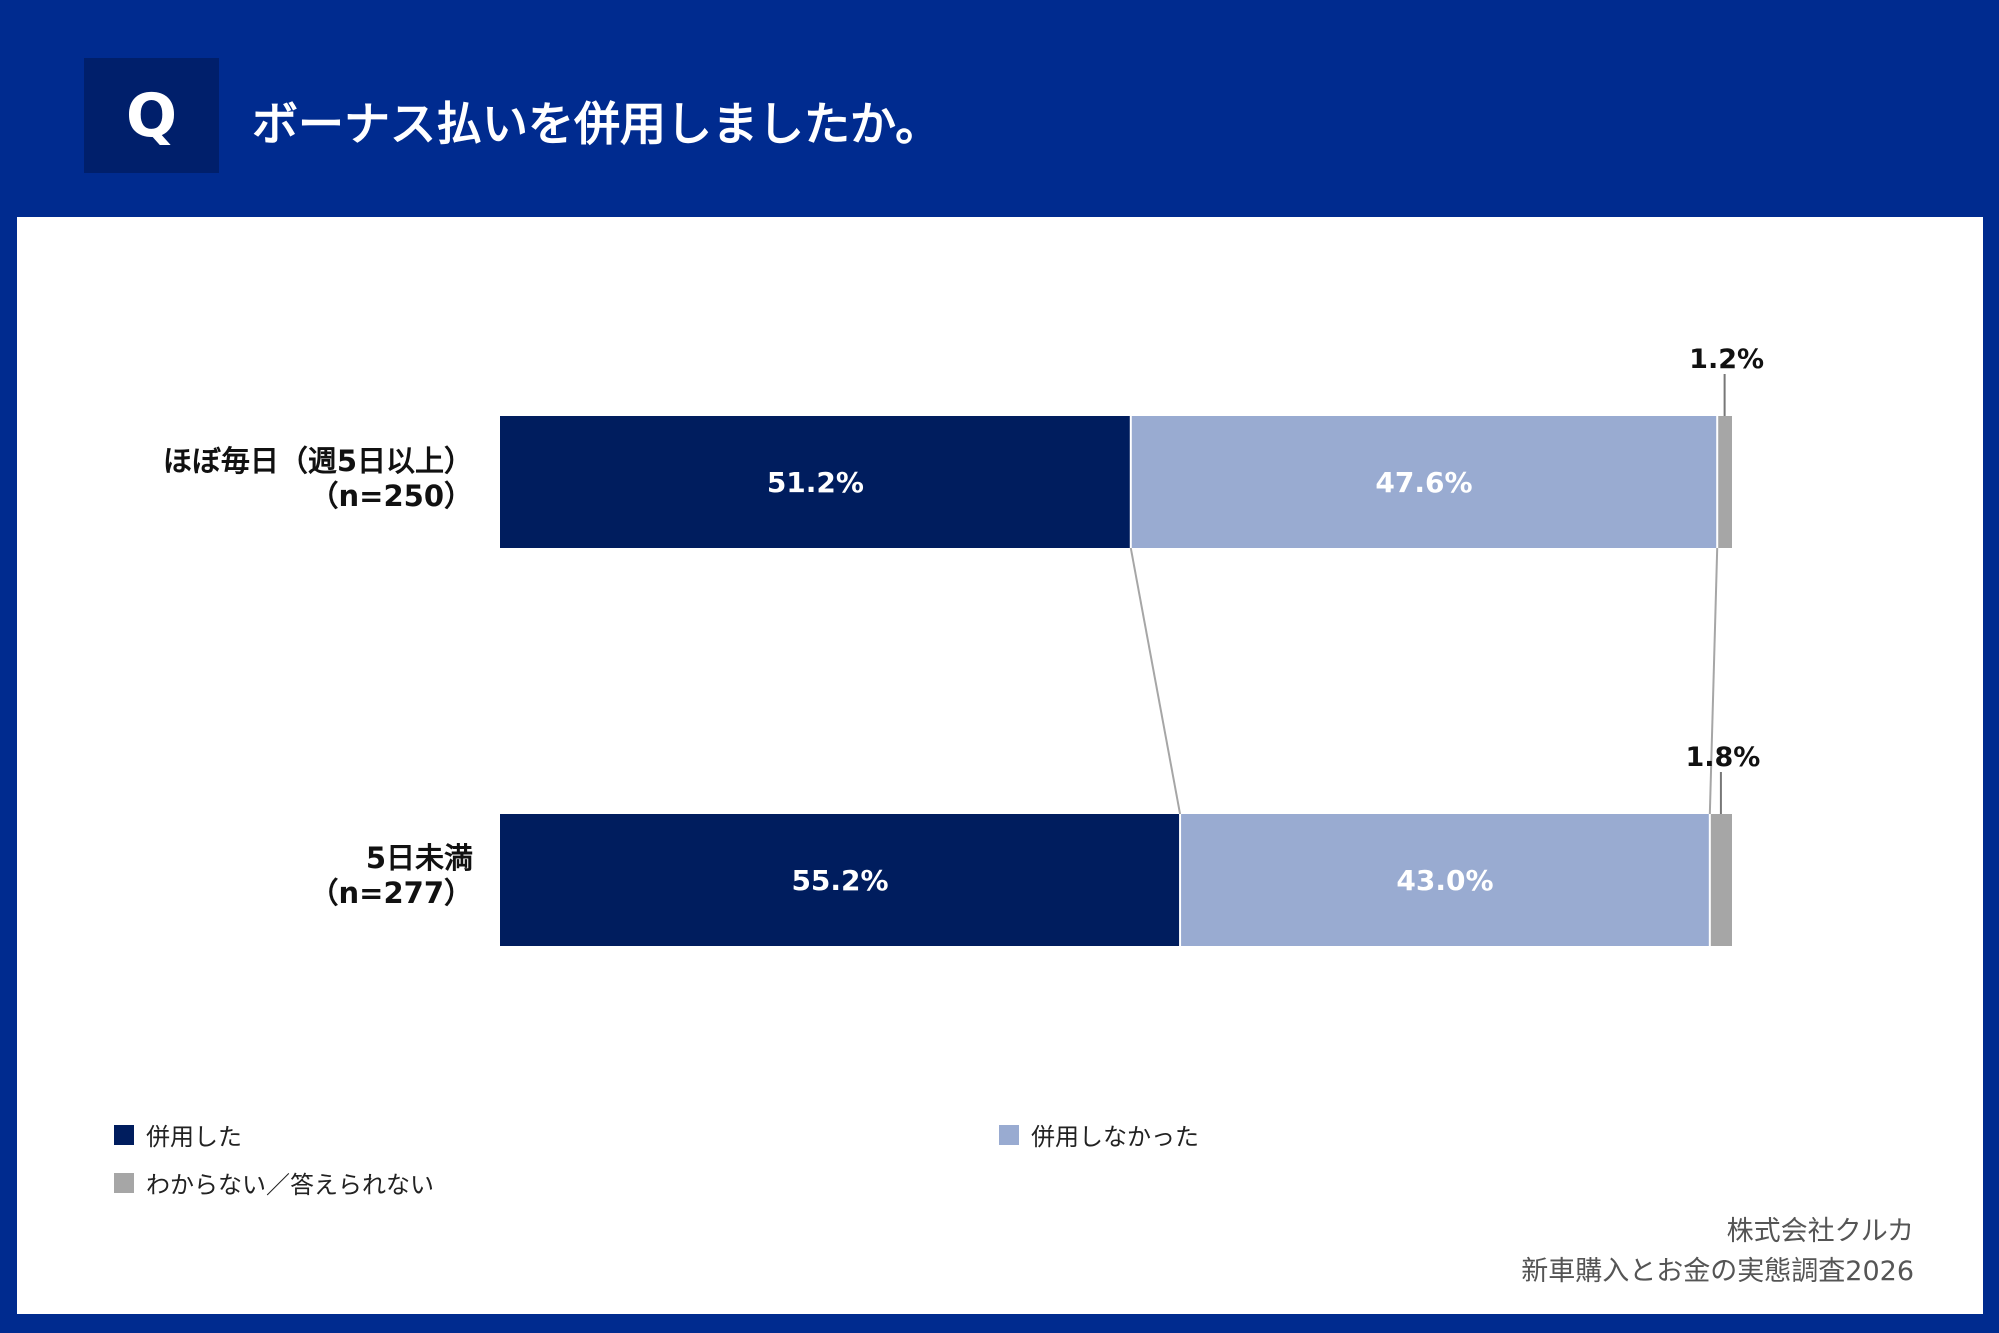 The image size is (1999, 1333). What do you see at coordinates (597, 124) in the screenshot?
I see `question-title: ボーナス払いを併用しましたか。` at bounding box center [597, 124].